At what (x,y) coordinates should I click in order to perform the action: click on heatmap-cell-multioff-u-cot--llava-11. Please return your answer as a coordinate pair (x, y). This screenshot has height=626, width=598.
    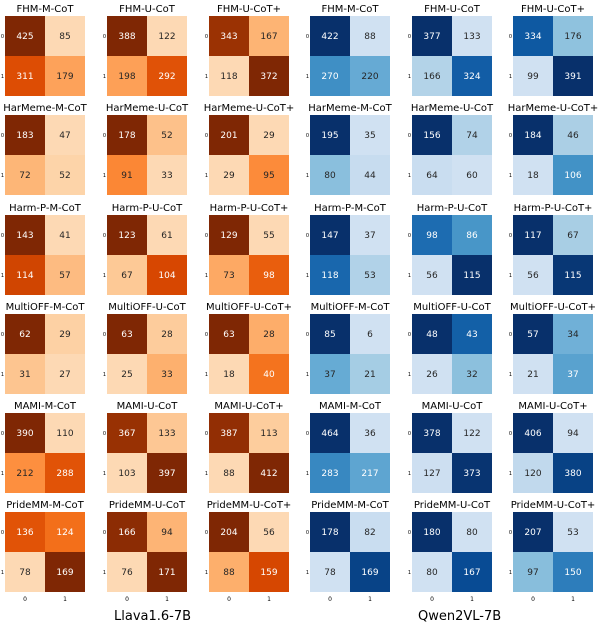
    Looking at the image, I should click on (269, 374).